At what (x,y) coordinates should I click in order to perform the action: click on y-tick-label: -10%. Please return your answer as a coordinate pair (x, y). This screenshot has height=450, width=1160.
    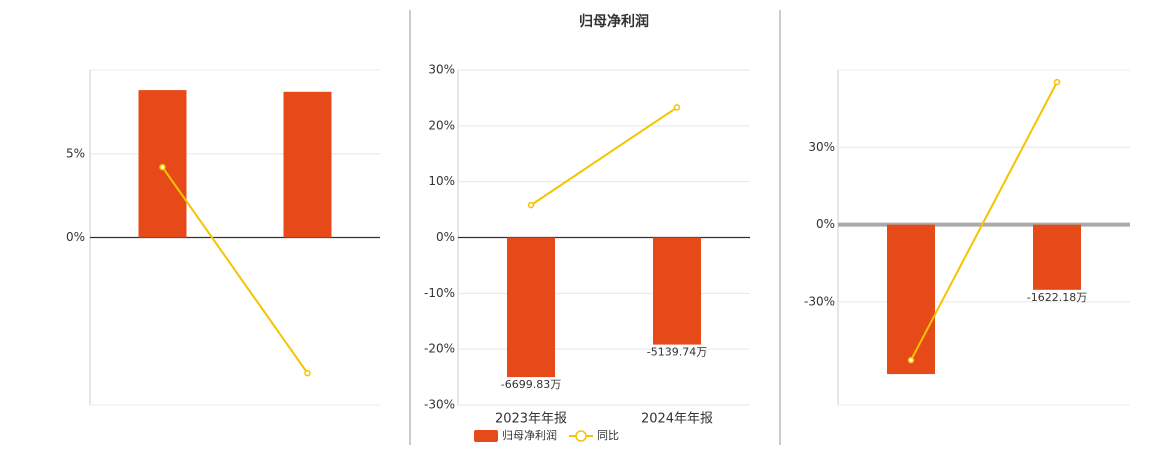
    Looking at the image, I should click on (439, 293).